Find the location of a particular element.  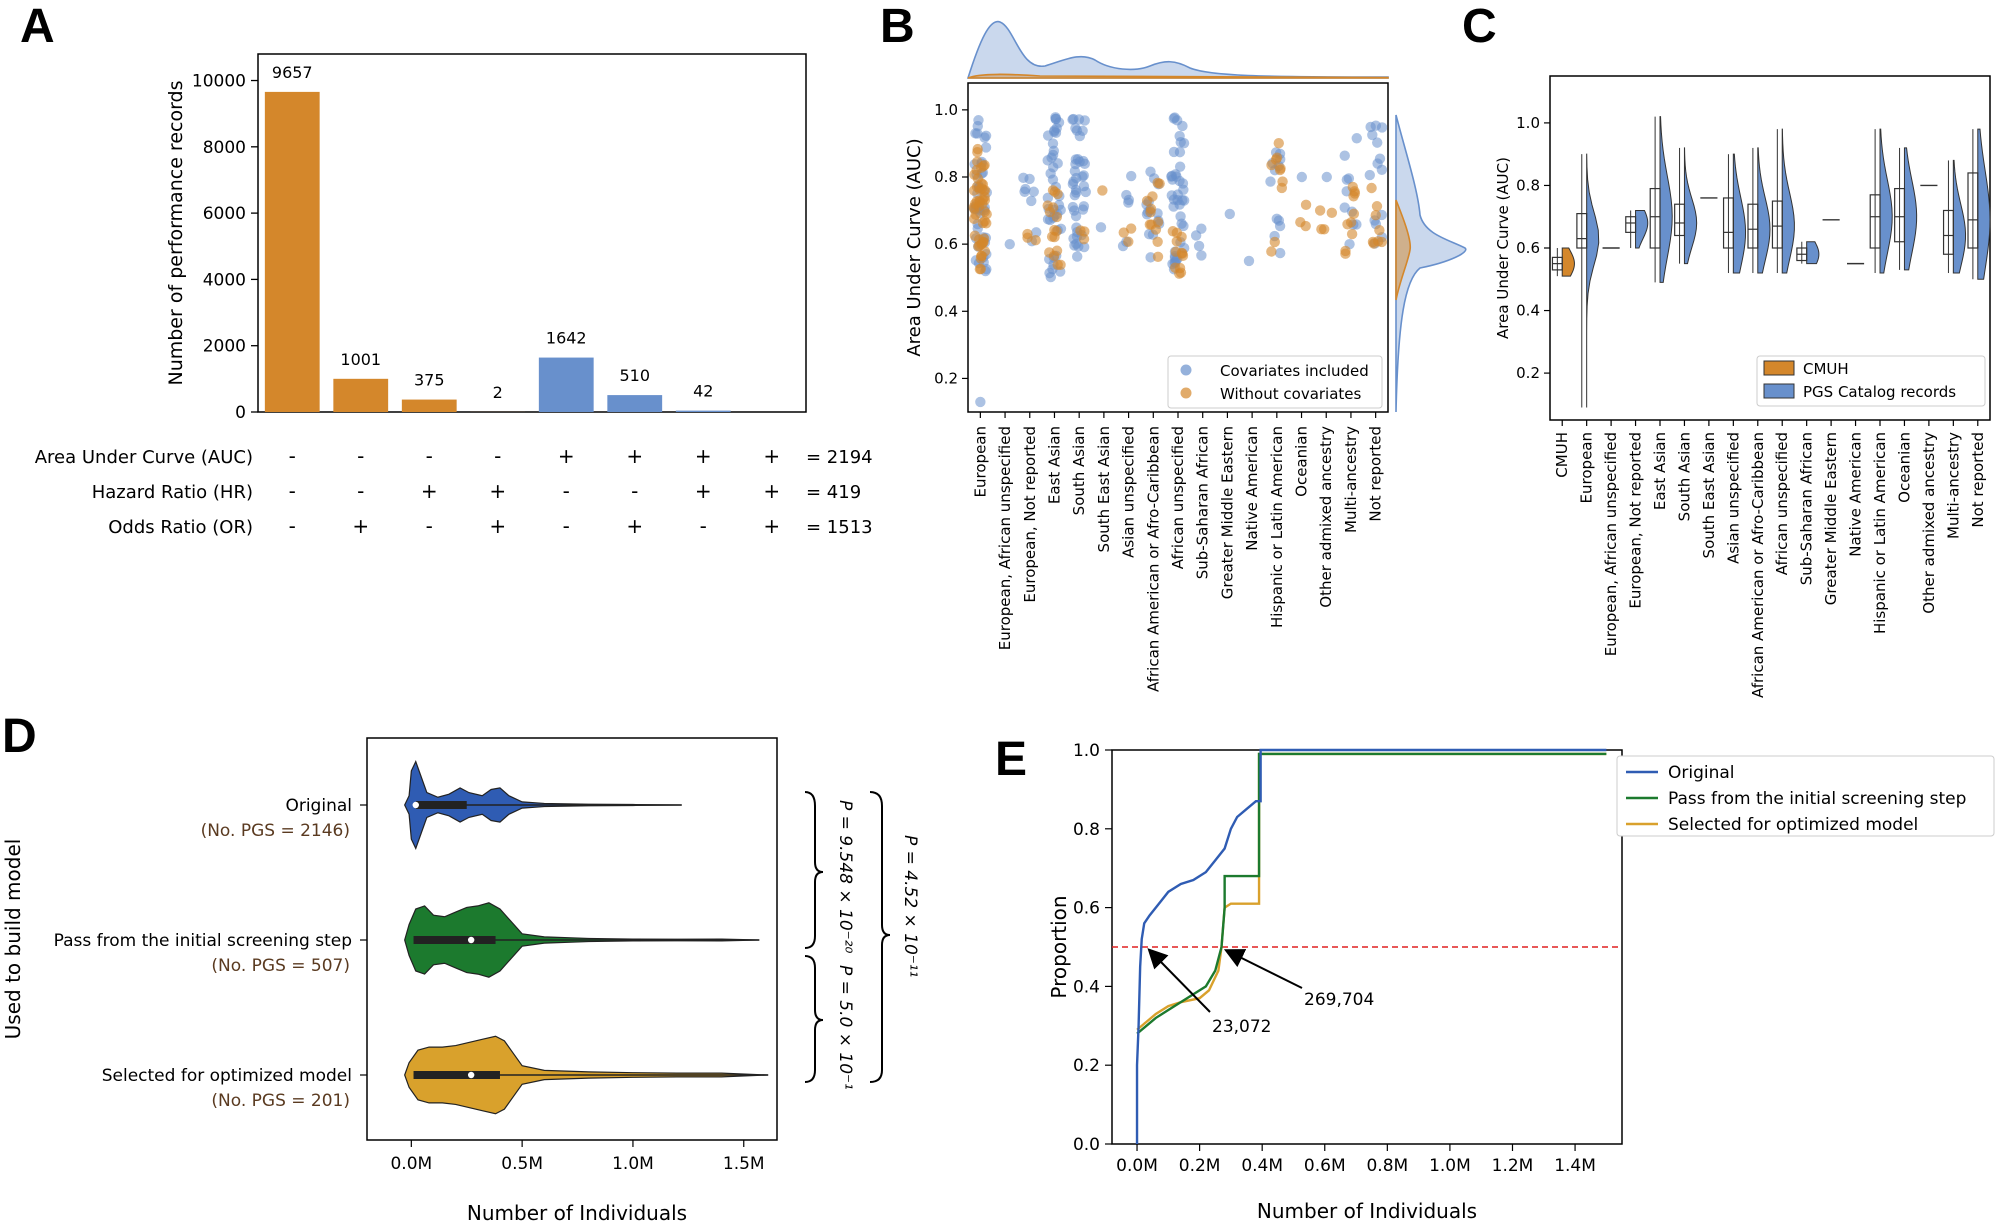

x-tick-label-b: East Asian is located at coordinates (1054, 465).